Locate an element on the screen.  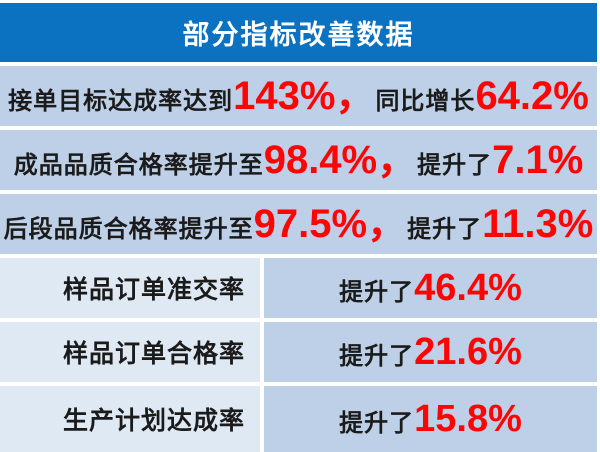
metric-label: 生产计划达成率 is located at coordinates (153, 421).